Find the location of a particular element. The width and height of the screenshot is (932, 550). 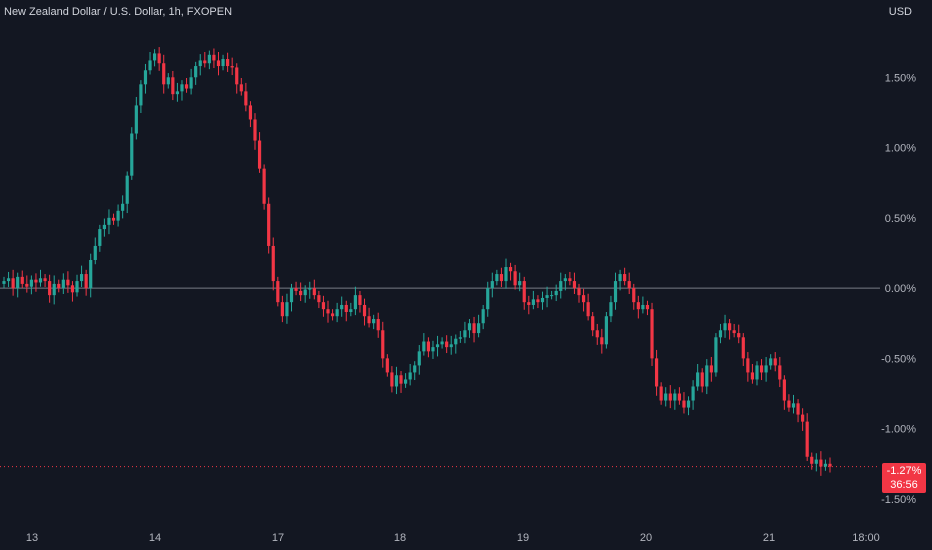

y-axis: 1.50% 1.00% 0.50% 0.00% -0.50% -1.00% -1.50% is located at coordinates (898, 289).